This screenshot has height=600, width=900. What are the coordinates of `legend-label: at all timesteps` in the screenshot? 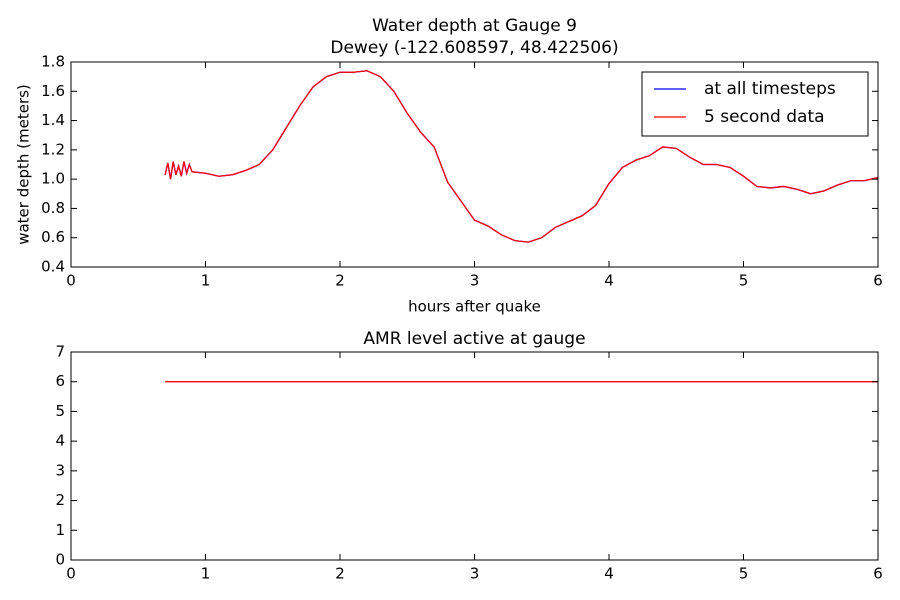 It's located at (770, 89).